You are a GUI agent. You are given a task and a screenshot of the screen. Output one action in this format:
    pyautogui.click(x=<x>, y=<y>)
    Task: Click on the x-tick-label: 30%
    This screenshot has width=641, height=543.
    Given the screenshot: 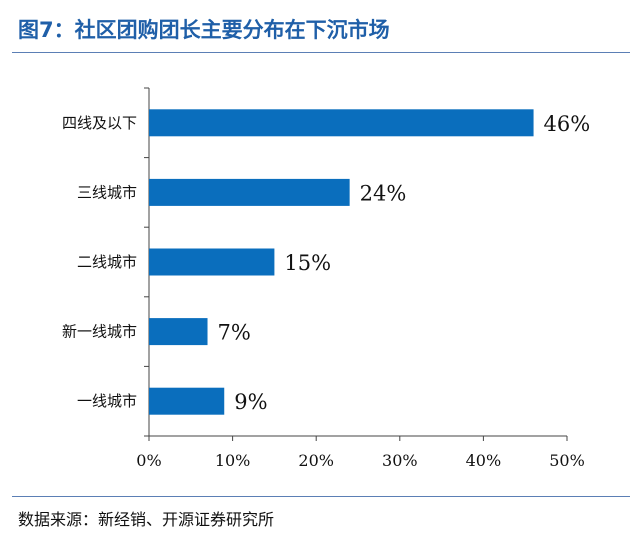 What is the action you would take?
    pyautogui.click(x=400, y=460)
    